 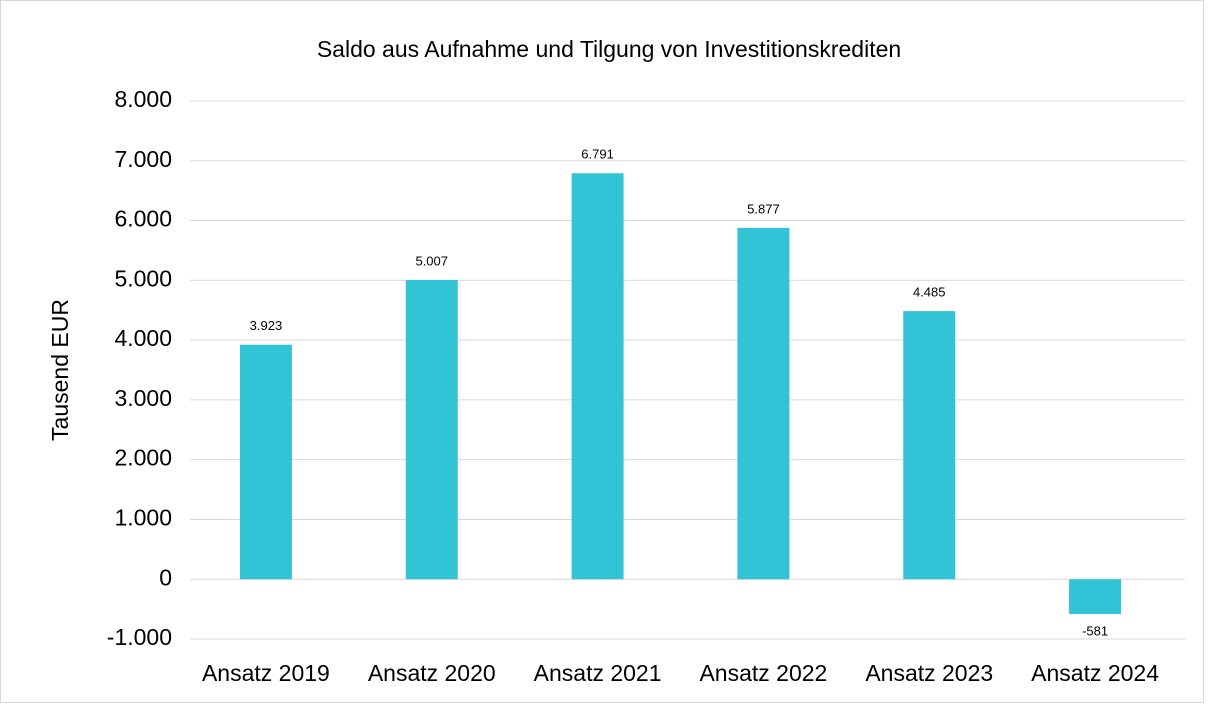 I want to click on y-tick-label: 1.000, so click(x=143, y=518).